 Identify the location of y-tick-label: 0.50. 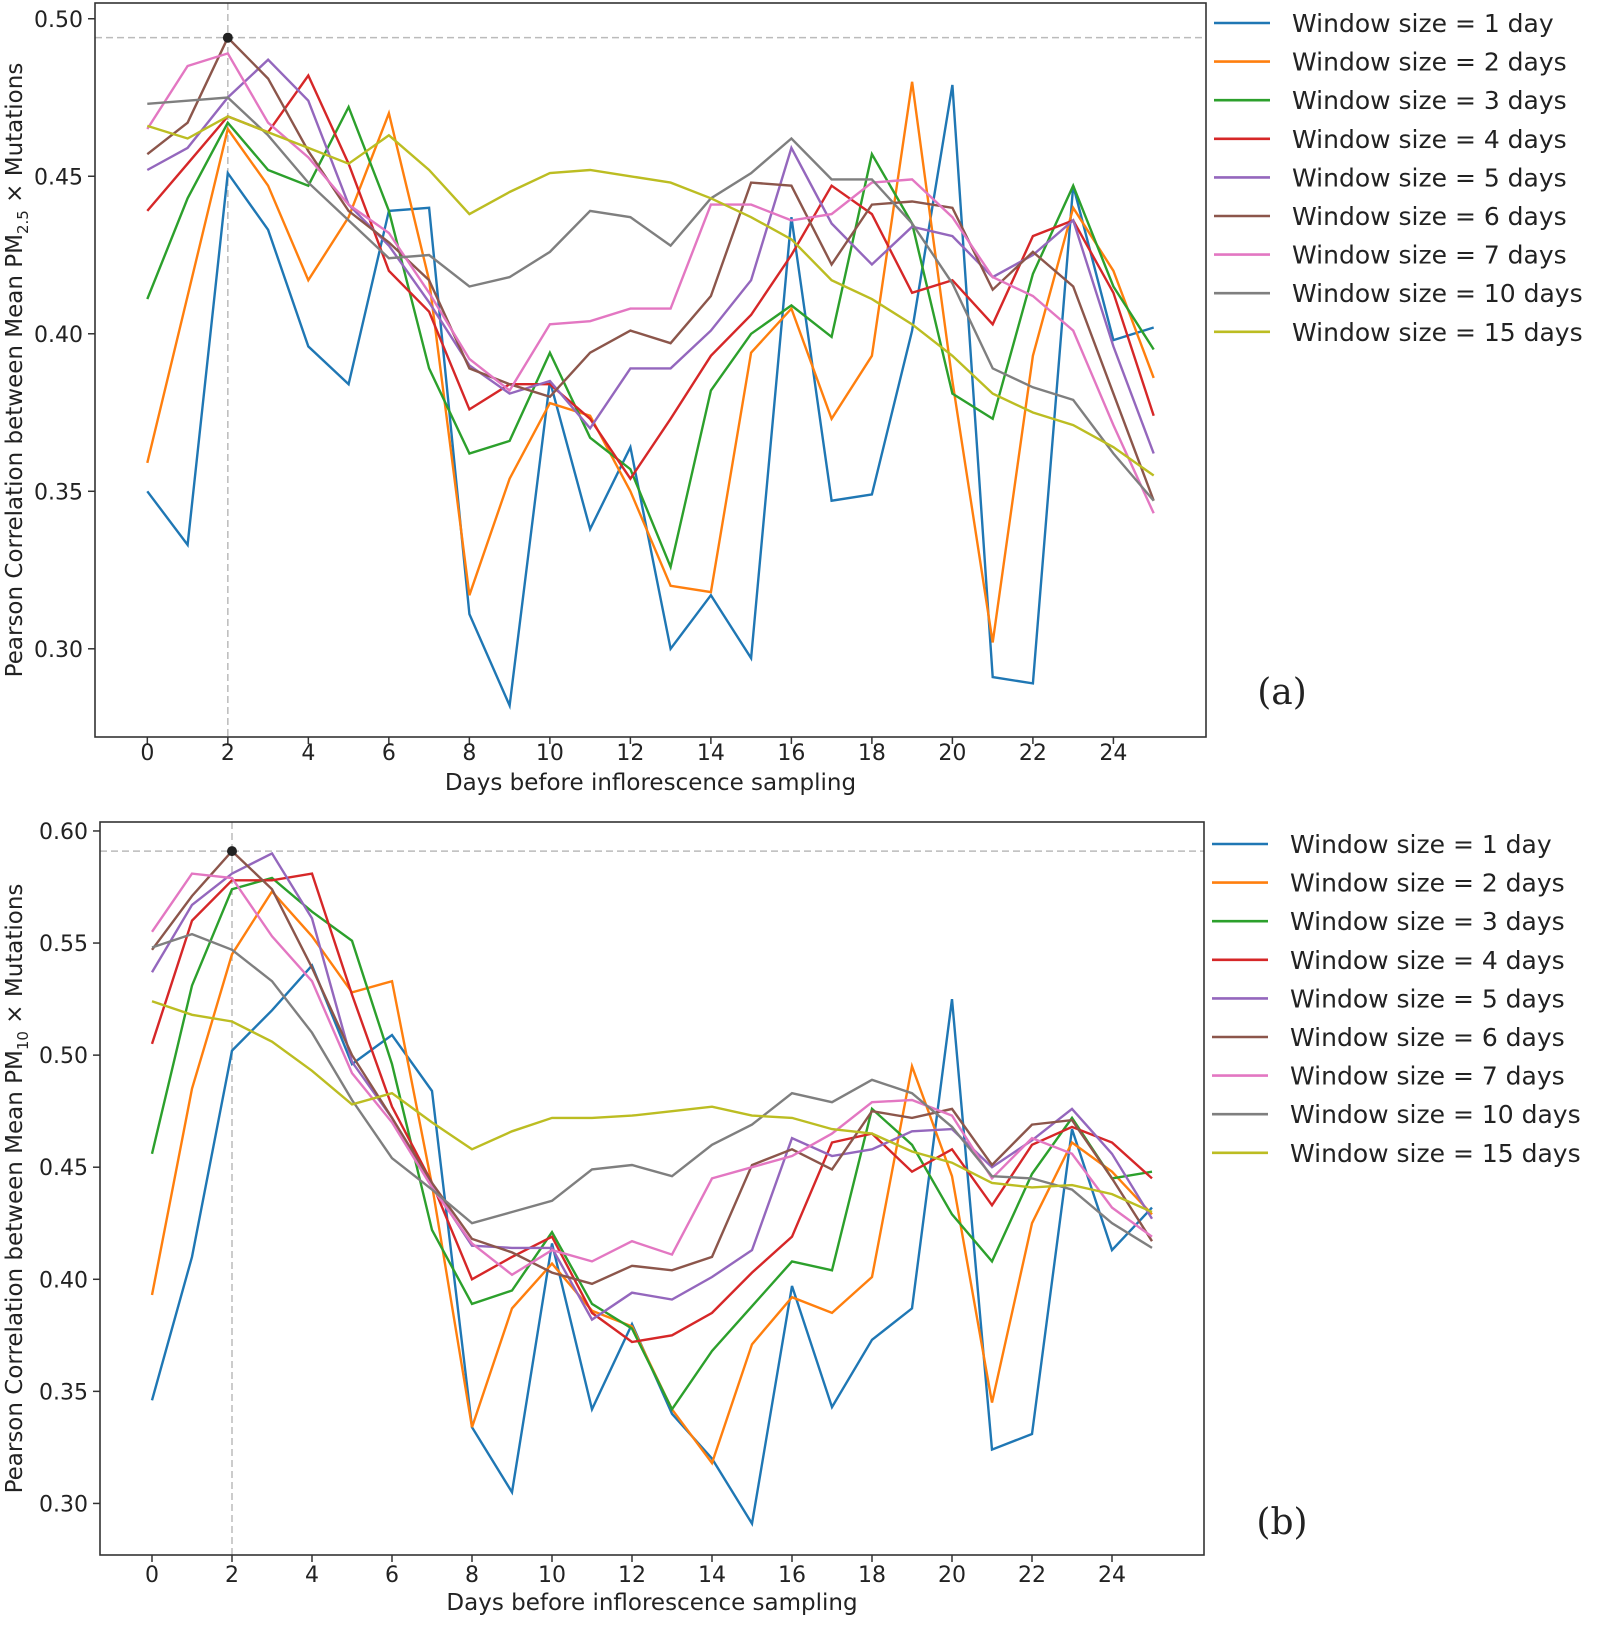
(58, 20).